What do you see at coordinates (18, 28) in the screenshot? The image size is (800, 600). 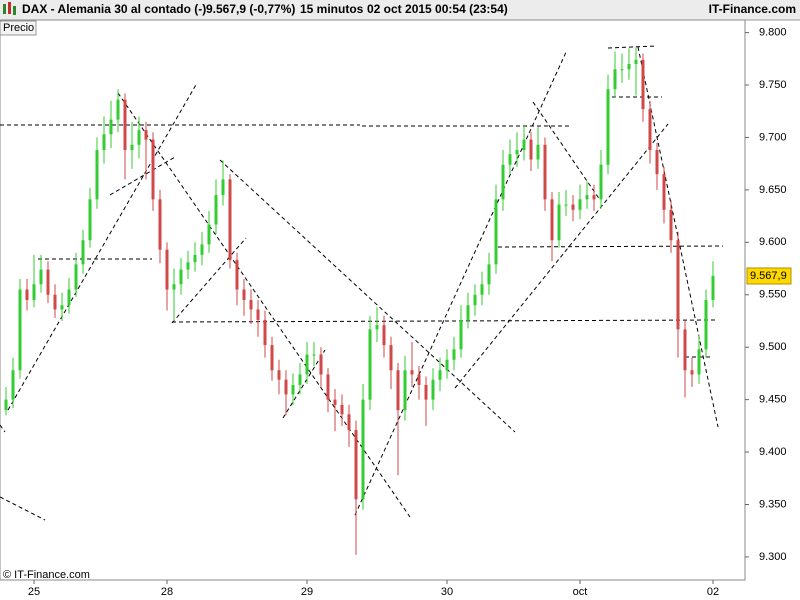 I see `panel-tab` at bounding box center [18, 28].